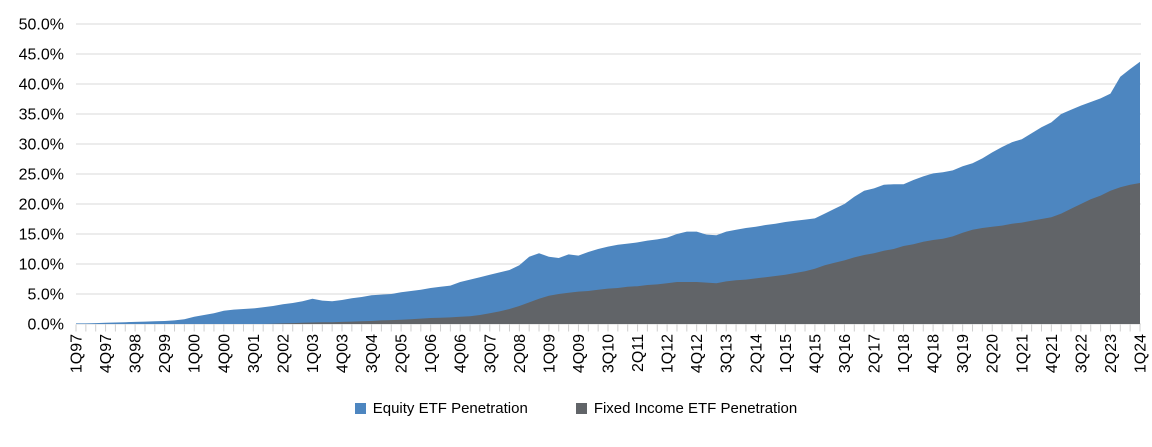 The image size is (1152, 447). Describe the element at coordinates (343, 353) in the screenshot. I see `x-tick-label: 4Q03` at that location.